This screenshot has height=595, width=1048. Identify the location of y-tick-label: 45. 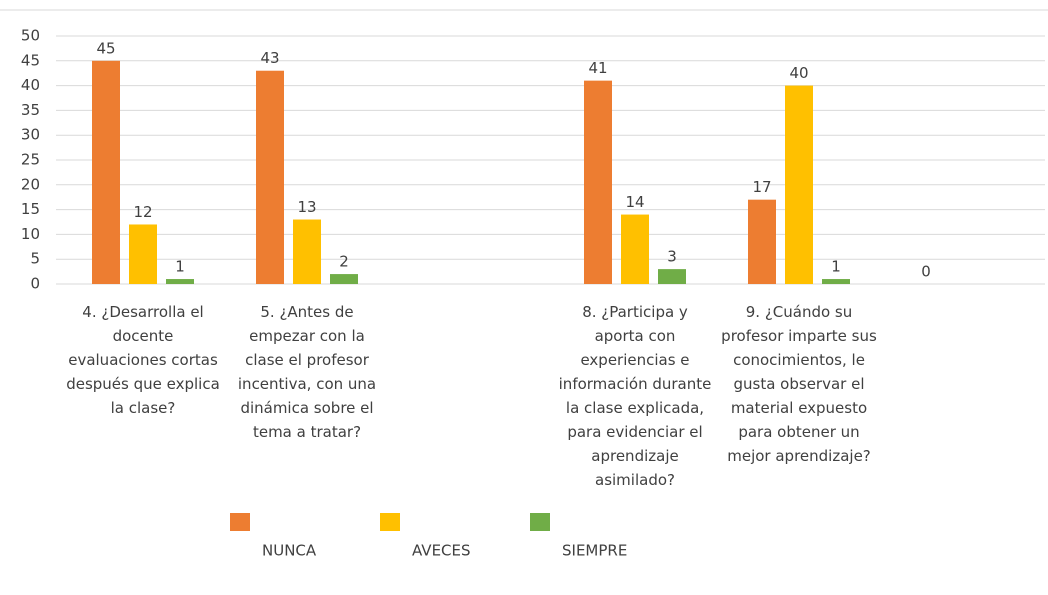
(30, 60).